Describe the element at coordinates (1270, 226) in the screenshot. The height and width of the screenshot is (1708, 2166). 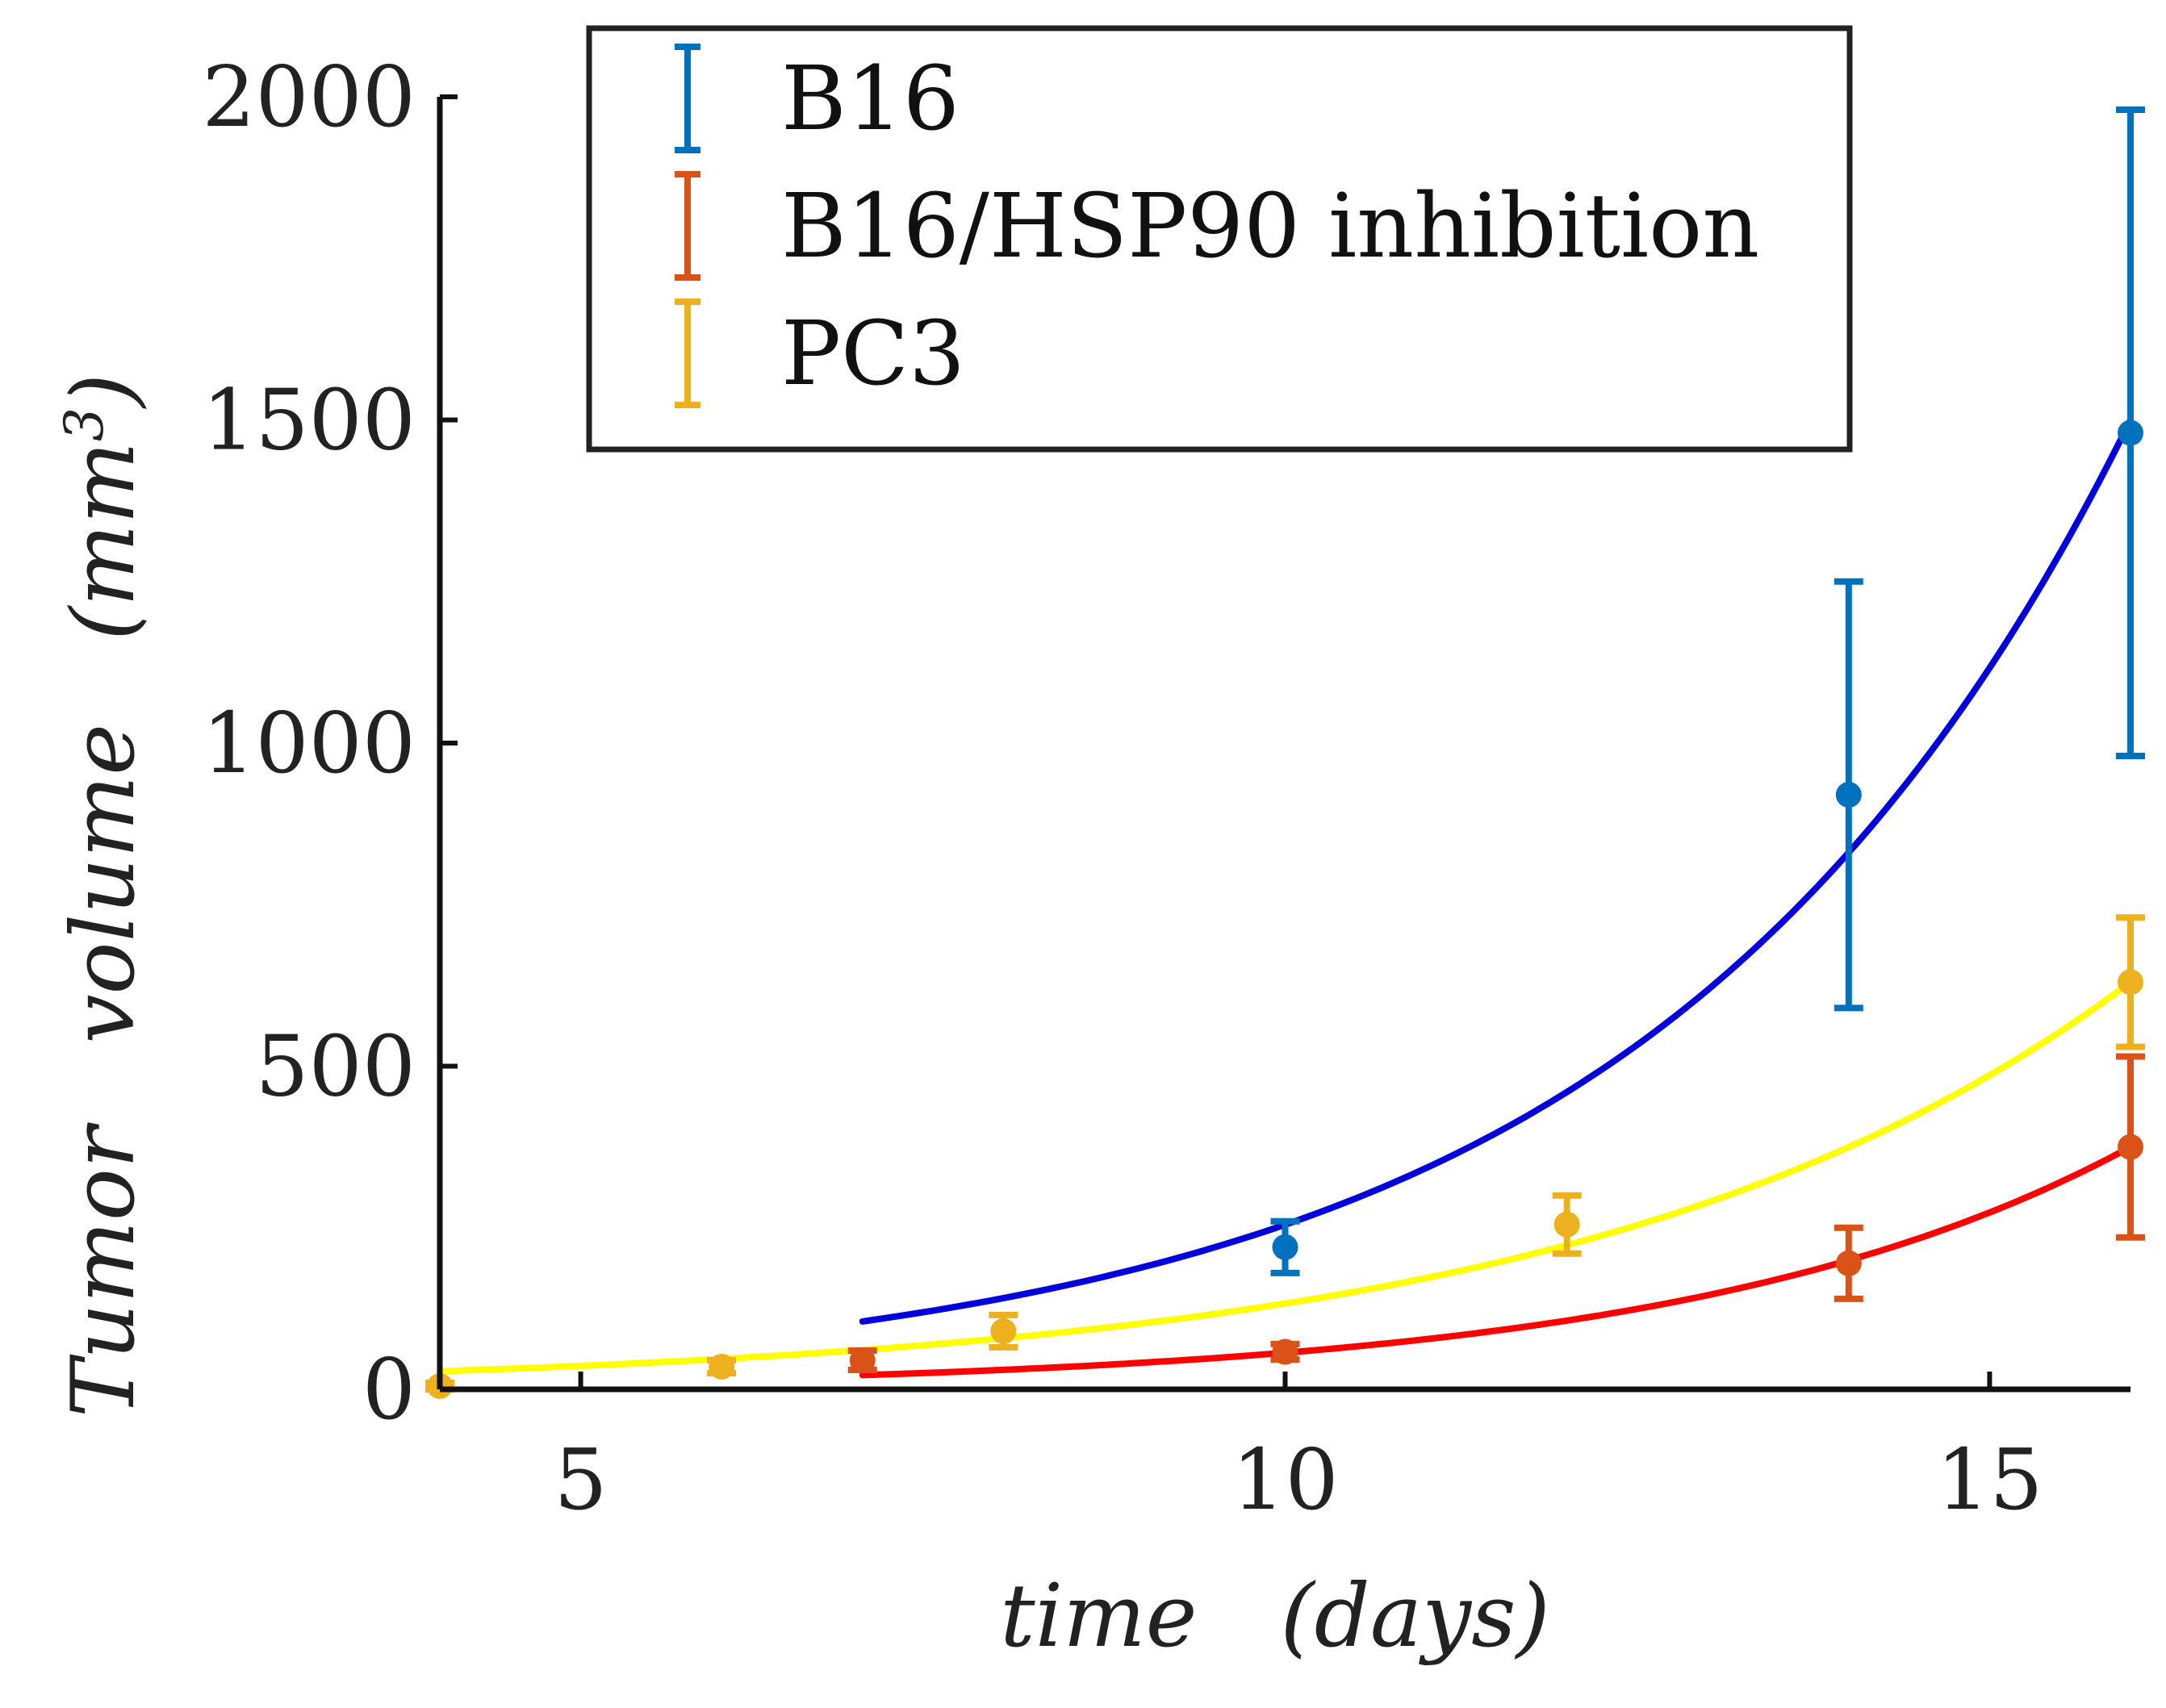
I see `legend-label: B16/HSP90 inhibition` at that location.